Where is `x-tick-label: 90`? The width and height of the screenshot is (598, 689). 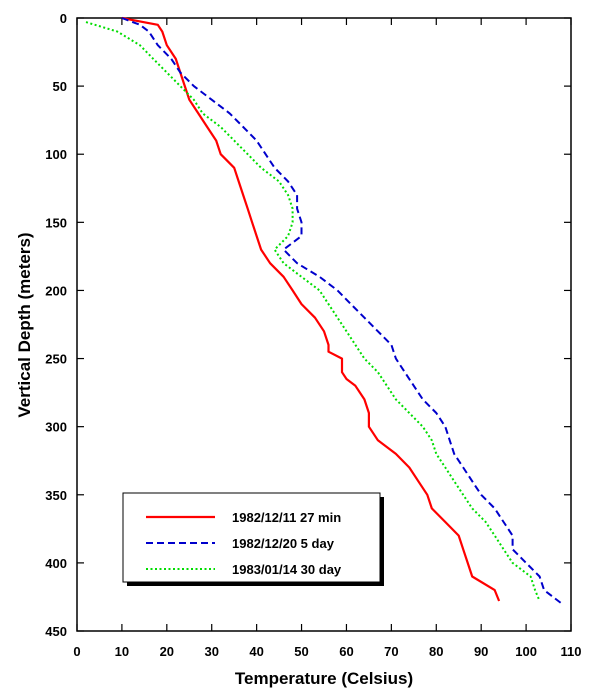
x-tick-label: 90 is located at coordinates (481, 651).